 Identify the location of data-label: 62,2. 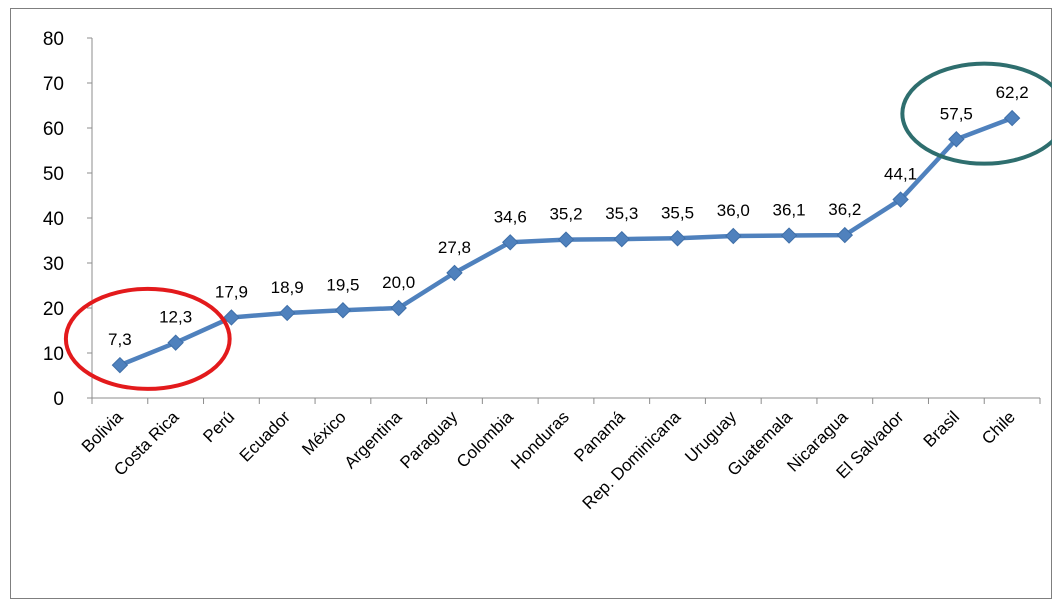
(1012, 92).